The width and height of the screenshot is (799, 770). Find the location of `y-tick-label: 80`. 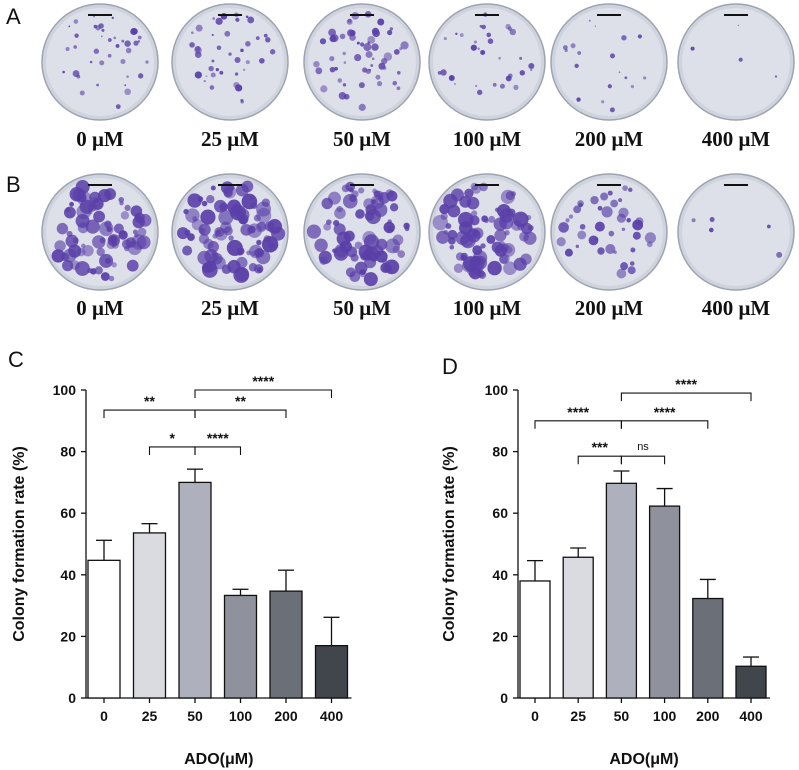

y-tick-label: 80 is located at coordinates (500, 452).